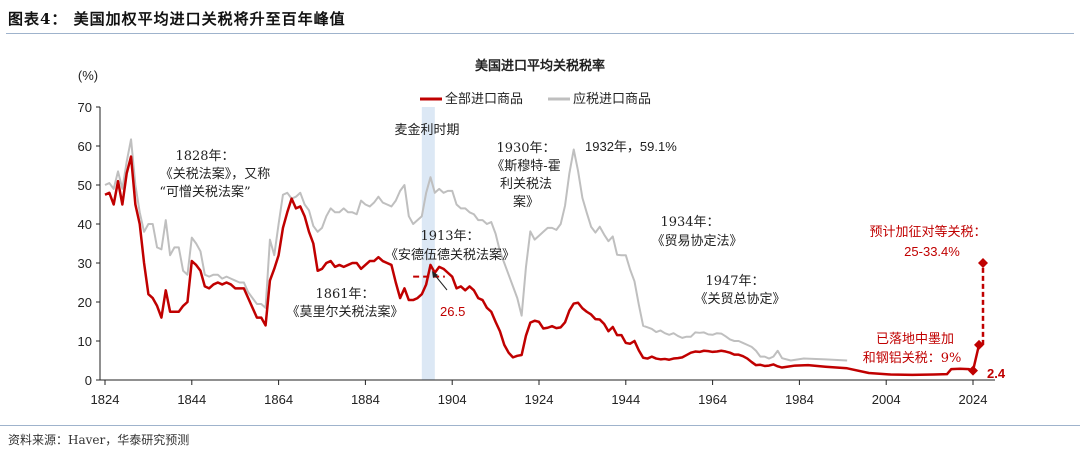 The image size is (1080, 458). Describe the element at coordinates (99, 440) in the screenshot. I see `source-note: 资料来源：Haver，华泰研究预测` at that location.